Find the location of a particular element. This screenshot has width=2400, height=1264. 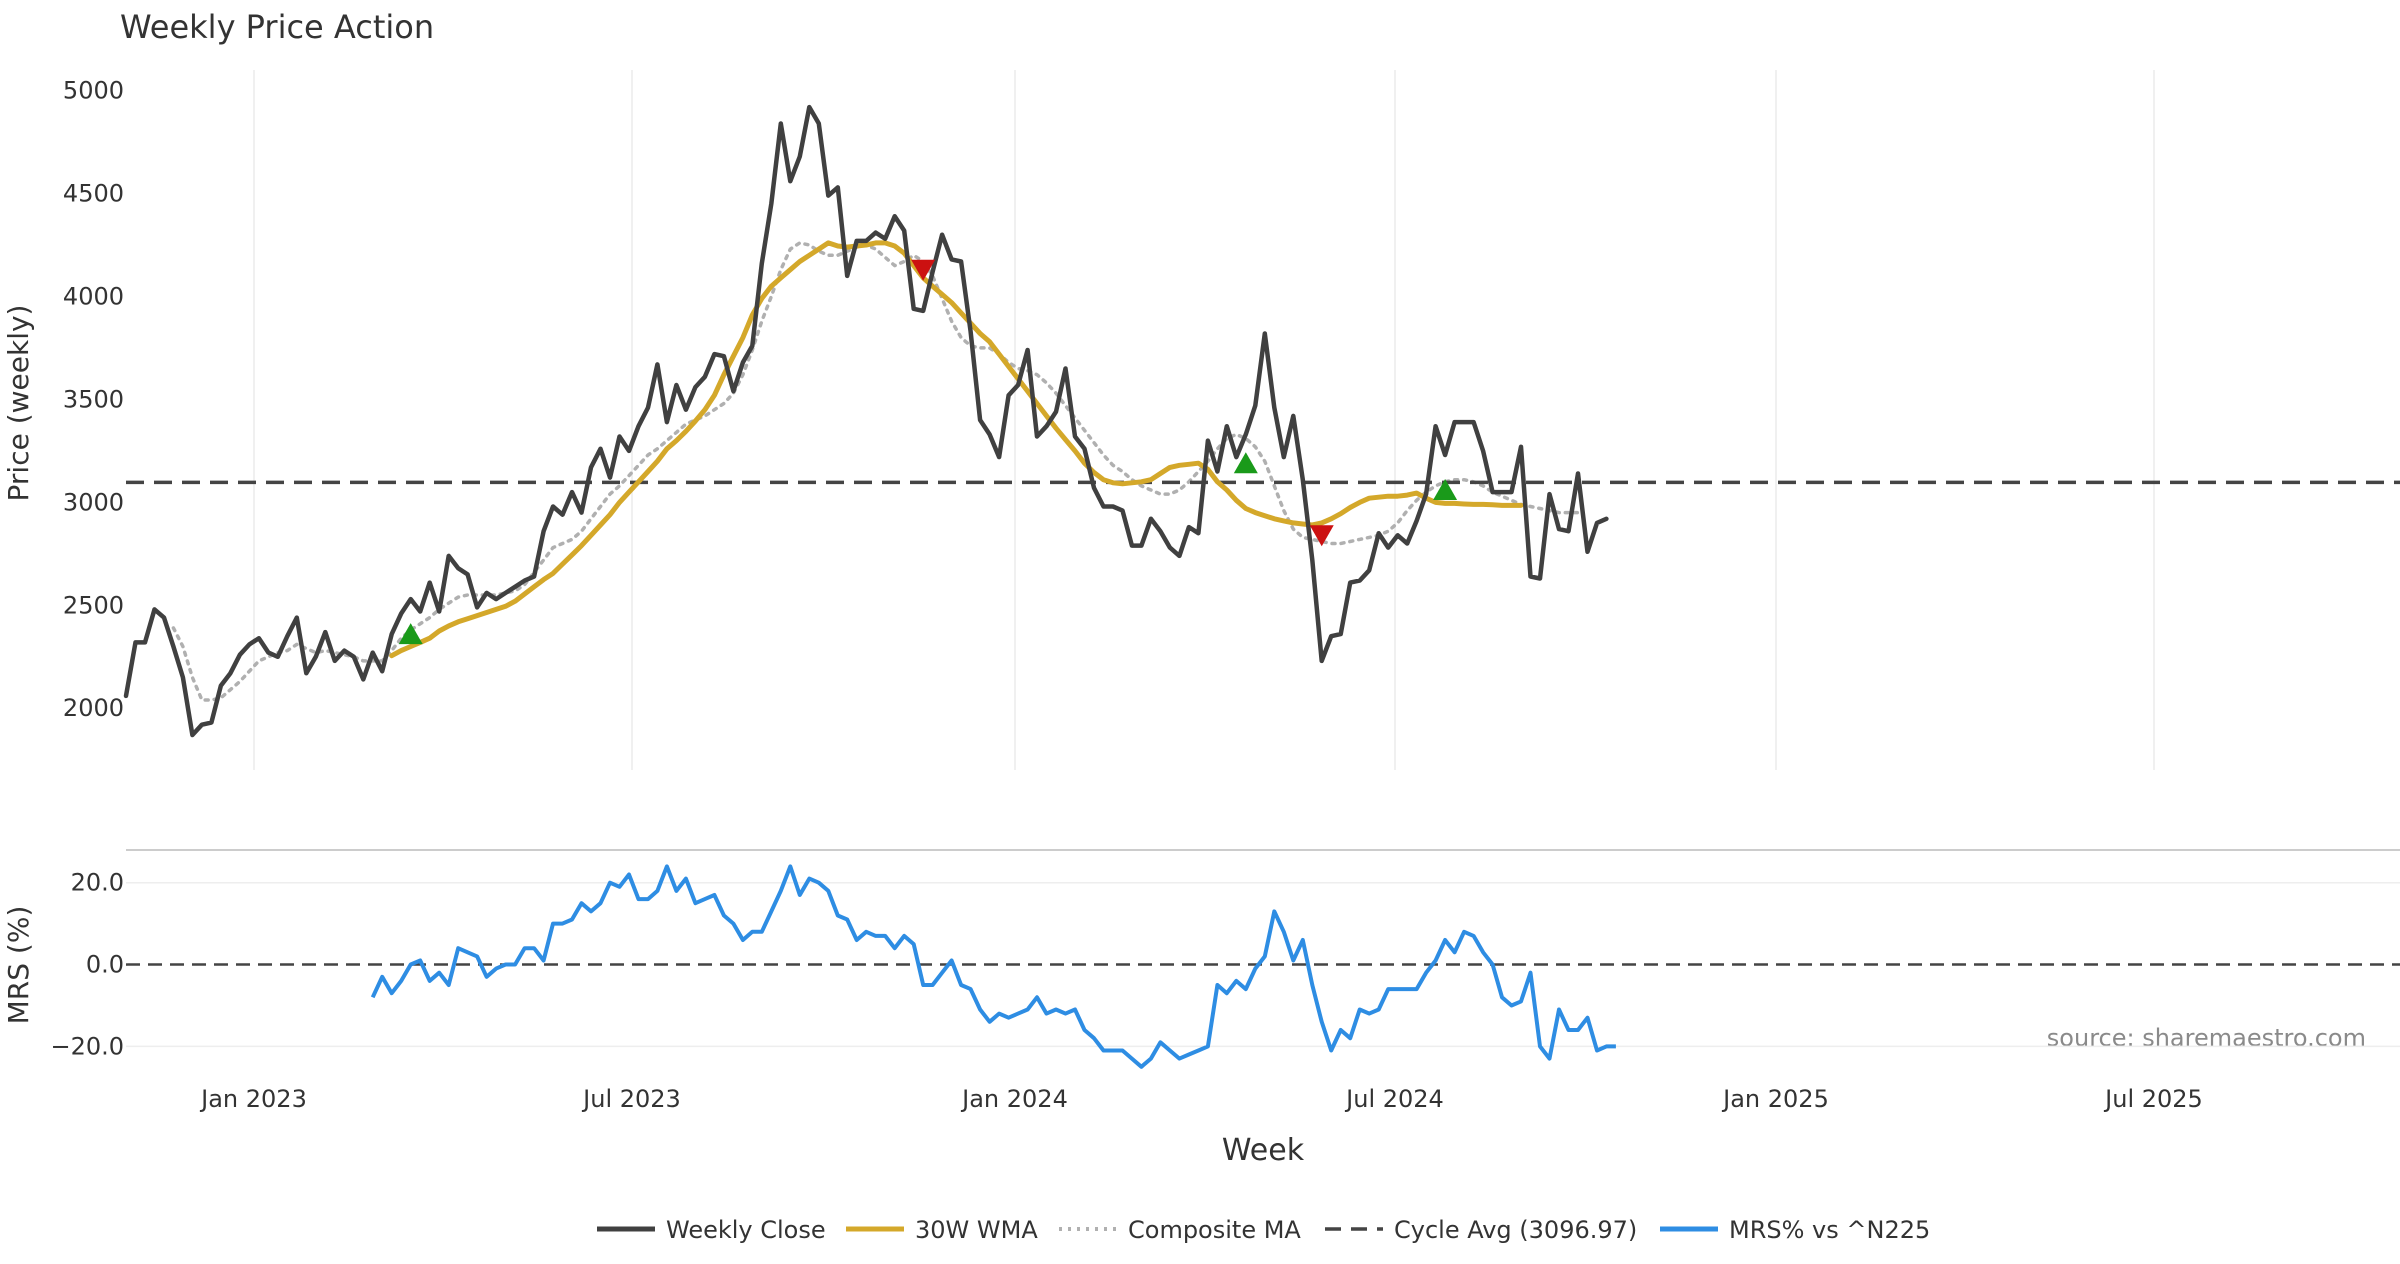

mrs-y-tick-label: −20.0 is located at coordinates (87, 1046).